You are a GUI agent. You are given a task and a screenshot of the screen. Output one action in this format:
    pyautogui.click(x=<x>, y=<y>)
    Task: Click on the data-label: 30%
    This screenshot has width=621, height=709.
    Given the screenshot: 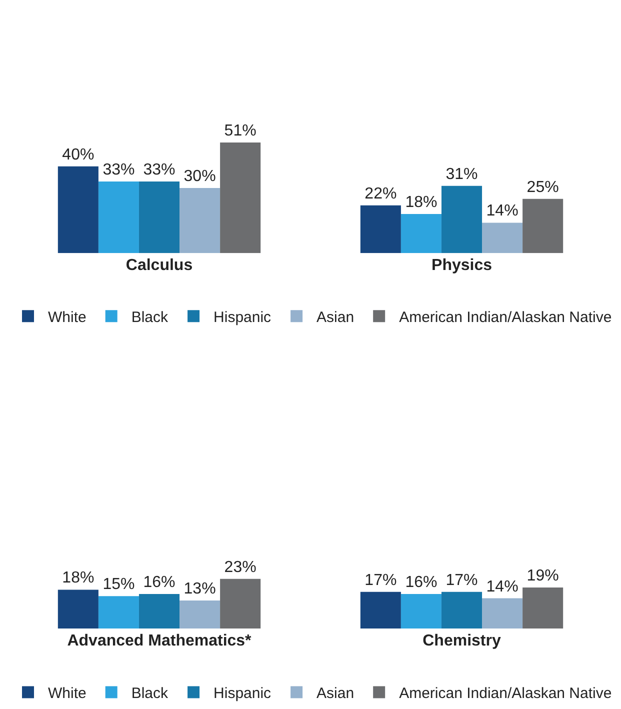 What is the action you would take?
    pyautogui.click(x=200, y=177)
    